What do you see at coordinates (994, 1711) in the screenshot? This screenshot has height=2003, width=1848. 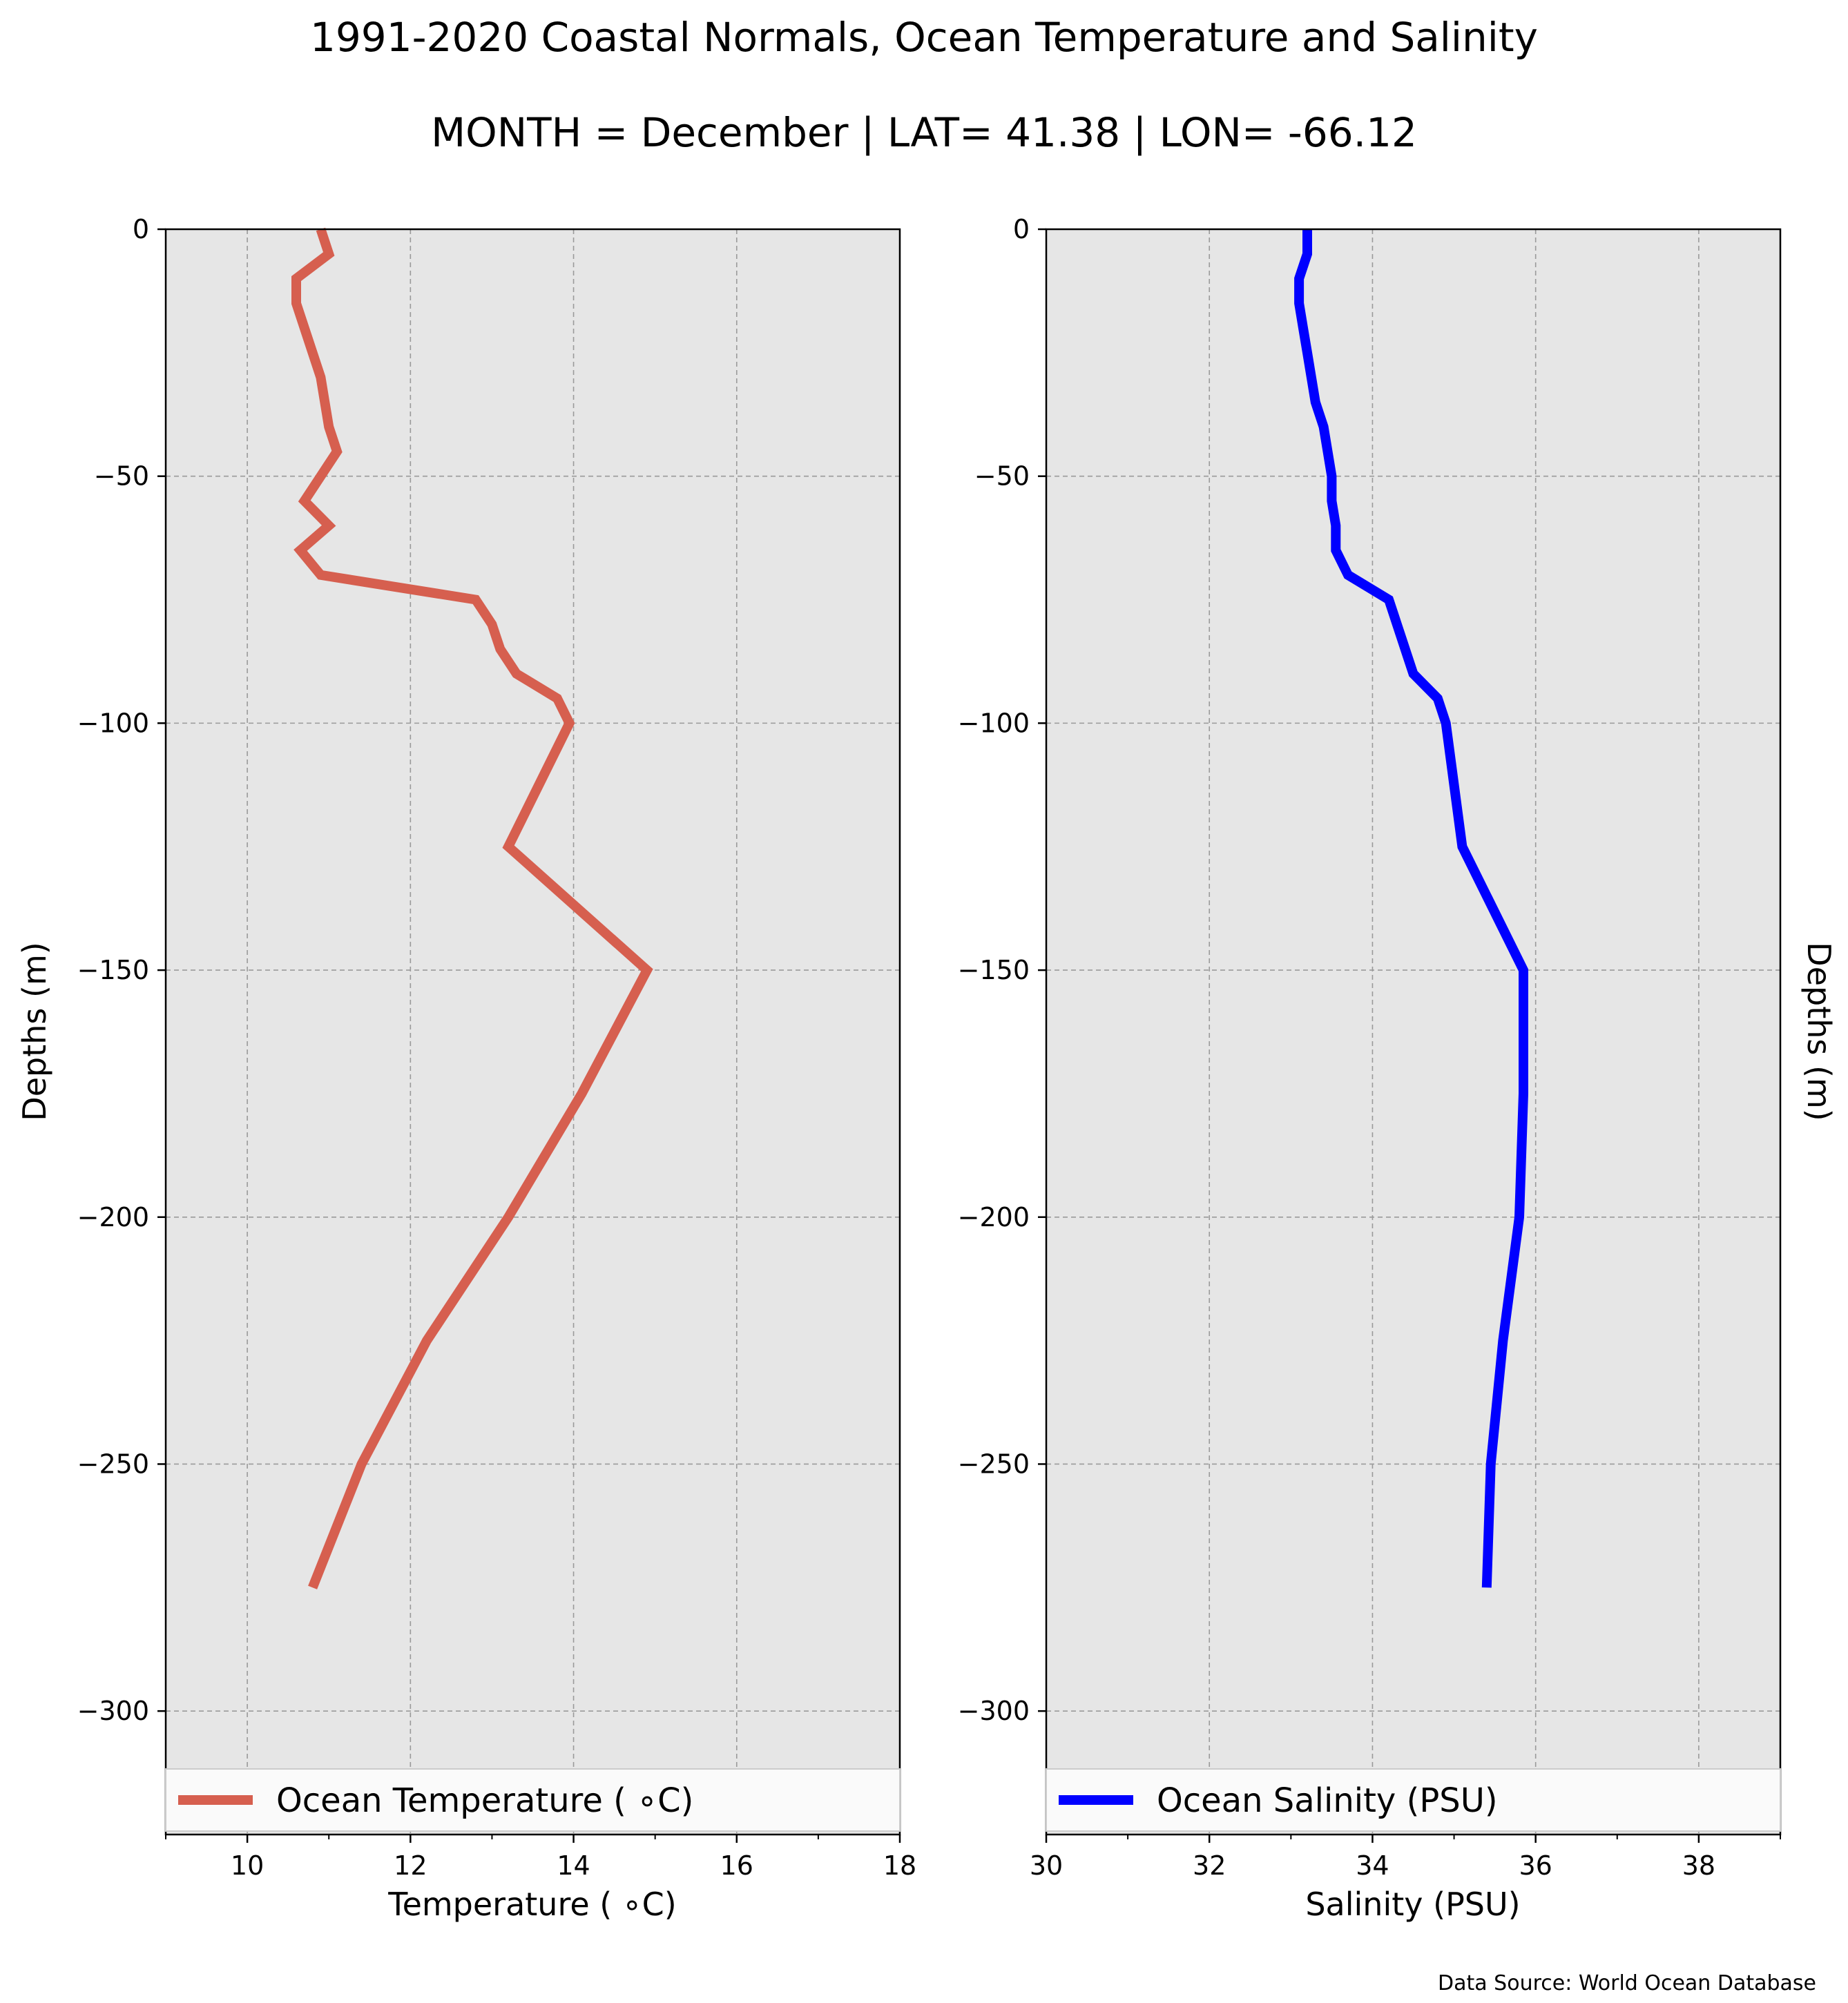 I see `salinity-y-tick-label: −300` at bounding box center [994, 1711].